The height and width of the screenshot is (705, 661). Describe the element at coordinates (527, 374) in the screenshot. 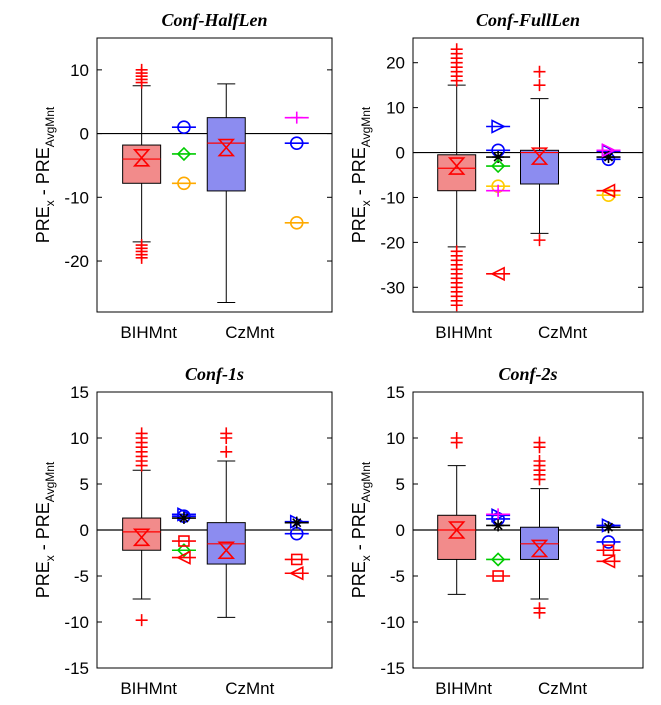

I see `chart-title: Conf-2s` at that location.